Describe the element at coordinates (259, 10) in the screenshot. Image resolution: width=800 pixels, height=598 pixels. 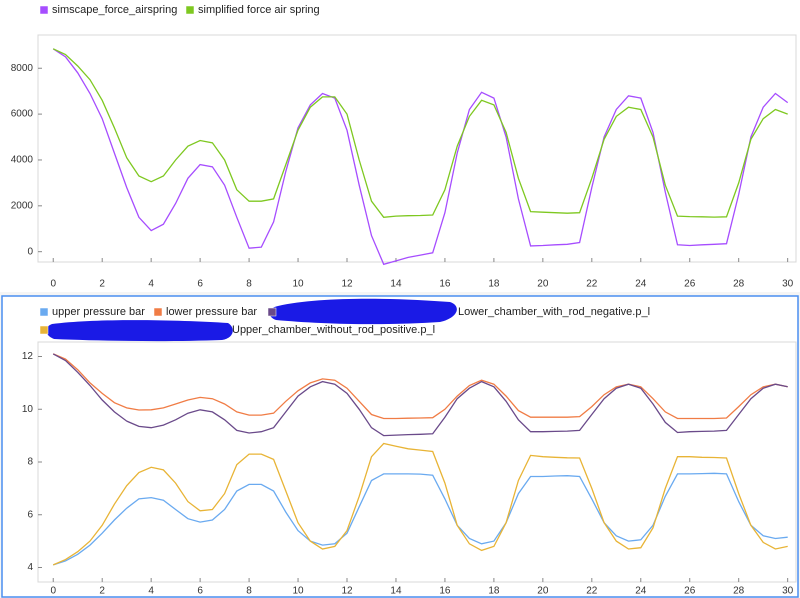
I see `legend-label: simplified force air spring` at that location.